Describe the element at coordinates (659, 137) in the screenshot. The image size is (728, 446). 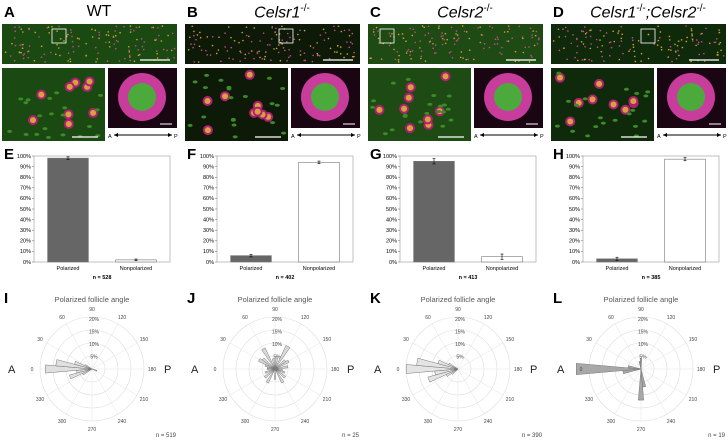
I see `axis-label-a: A` at that location.